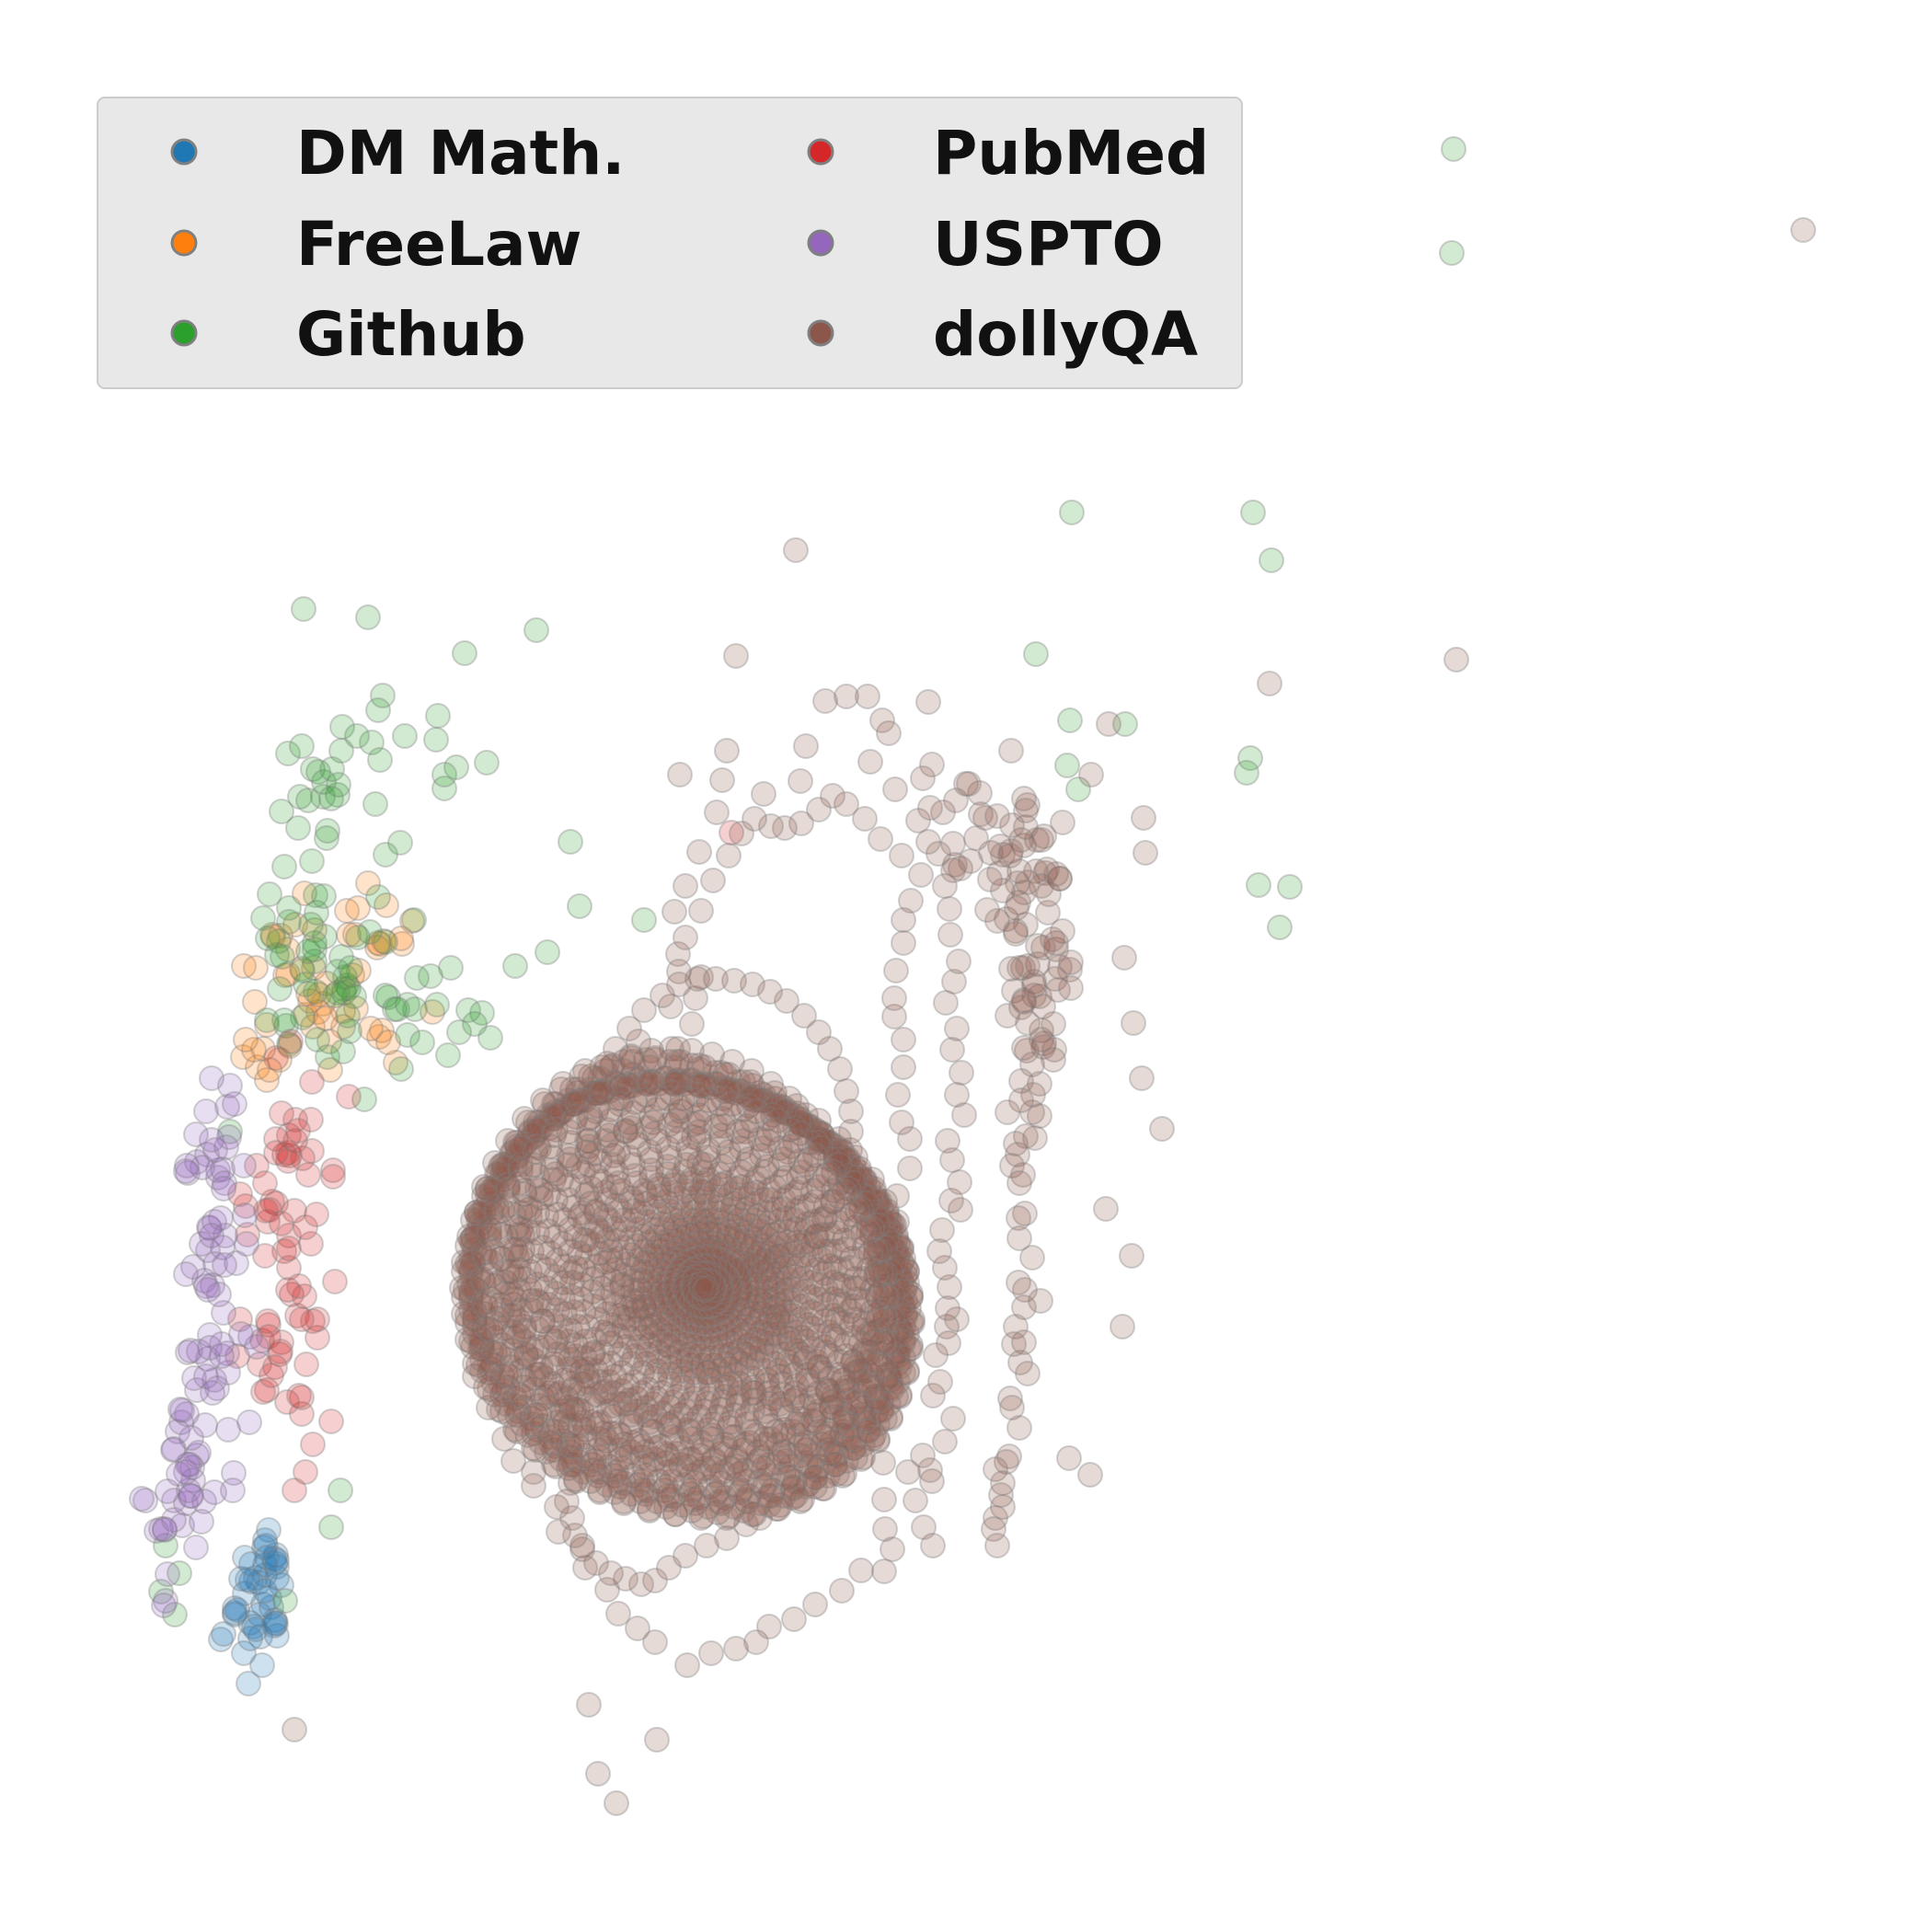 This screenshot has width=1932, height=1932. I want to click on legend-label: PubMed, so click(1071, 153).